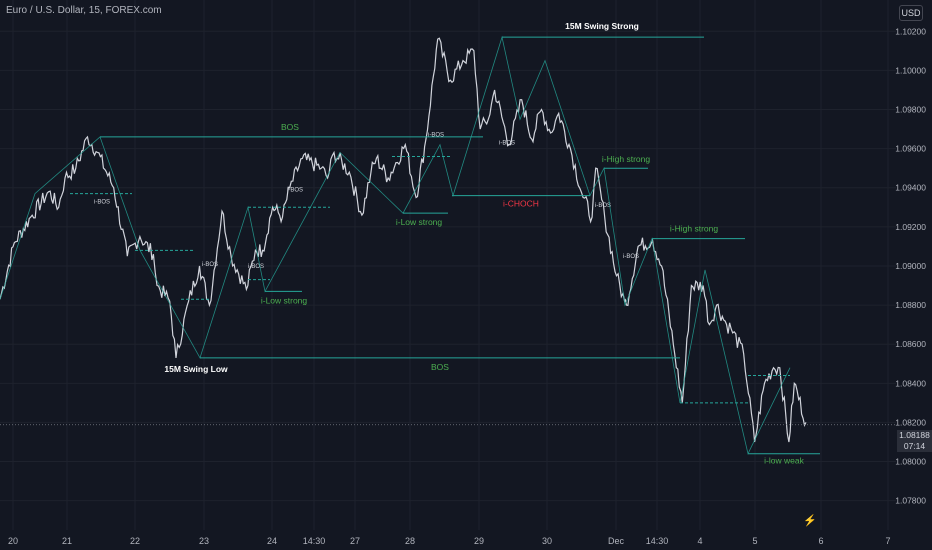  What do you see at coordinates (521, 204) in the screenshot?
I see `annotation-label: i-CHOCH` at bounding box center [521, 204].